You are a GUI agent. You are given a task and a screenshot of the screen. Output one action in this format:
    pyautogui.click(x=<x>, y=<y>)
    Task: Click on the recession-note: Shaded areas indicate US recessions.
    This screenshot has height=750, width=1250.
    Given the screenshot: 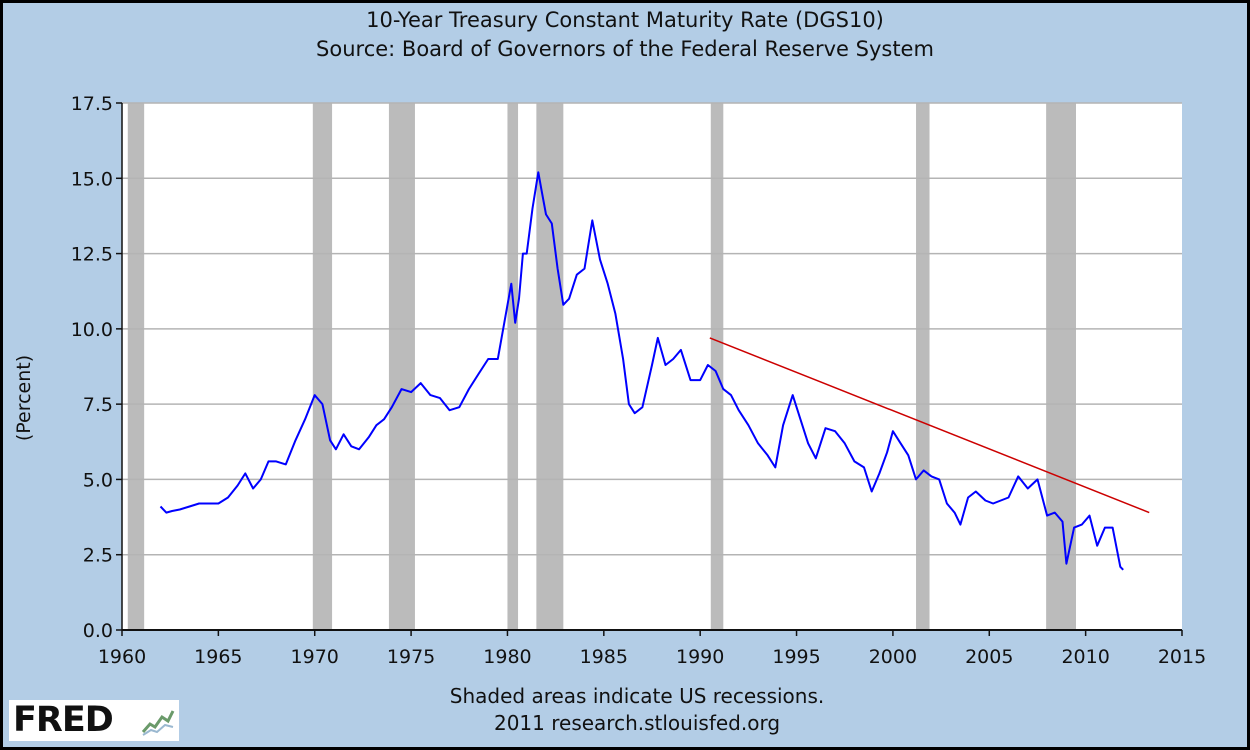 What is the action you would take?
    pyautogui.click(x=637, y=696)
    